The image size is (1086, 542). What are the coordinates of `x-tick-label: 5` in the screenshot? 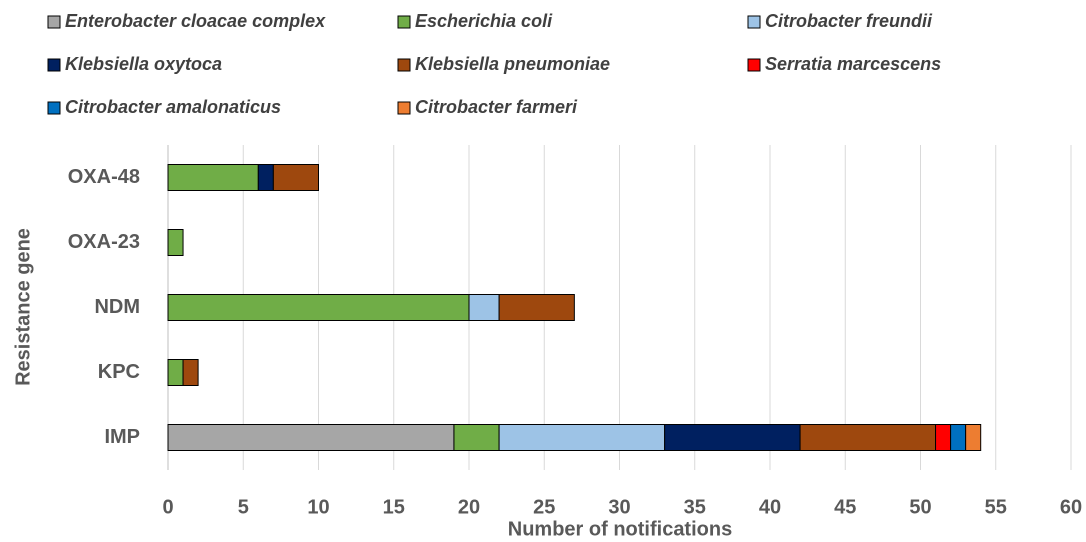 It's located at (243, 507).